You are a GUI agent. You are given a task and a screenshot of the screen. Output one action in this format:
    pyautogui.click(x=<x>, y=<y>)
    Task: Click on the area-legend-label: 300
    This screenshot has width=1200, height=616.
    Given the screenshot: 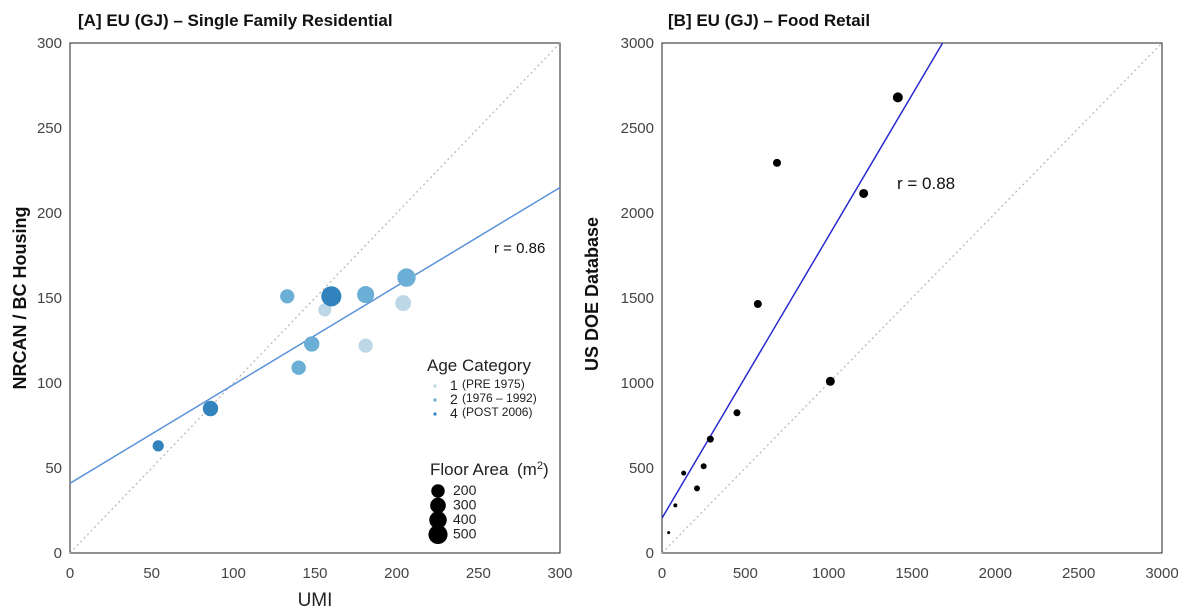 What is the action you would take?
    pyautogui.click(x=465, y=505)
    